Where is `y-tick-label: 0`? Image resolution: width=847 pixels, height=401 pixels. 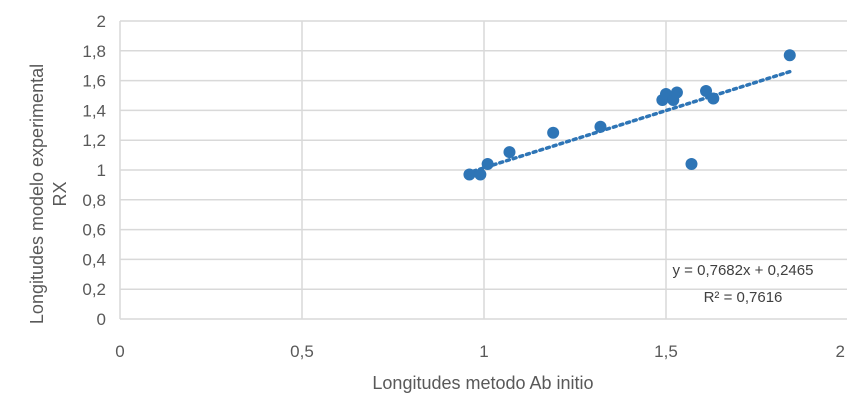 y-tick-label: 0 is located at coordinates (101, 319).